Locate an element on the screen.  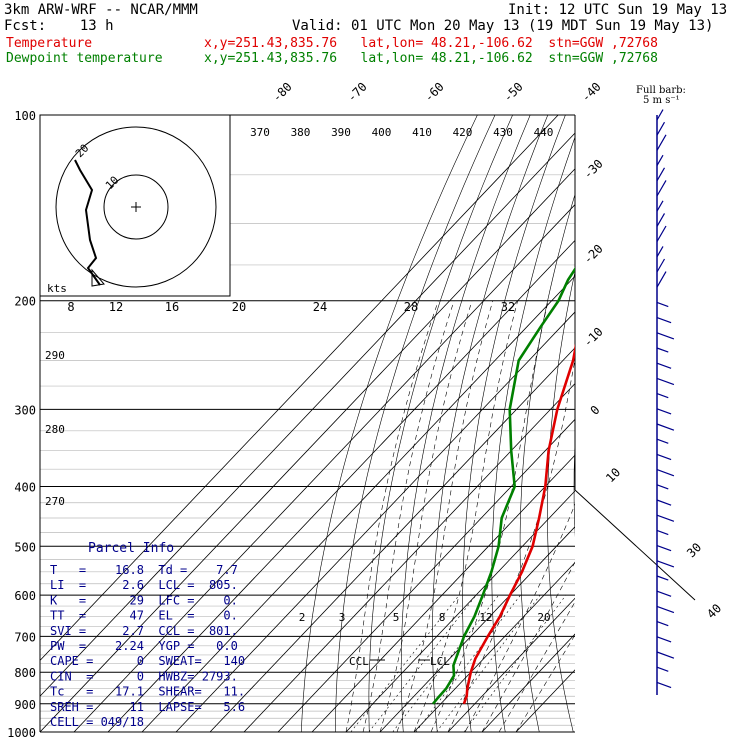
ccl-annotation: CCL is located at coordinates (359, 661).